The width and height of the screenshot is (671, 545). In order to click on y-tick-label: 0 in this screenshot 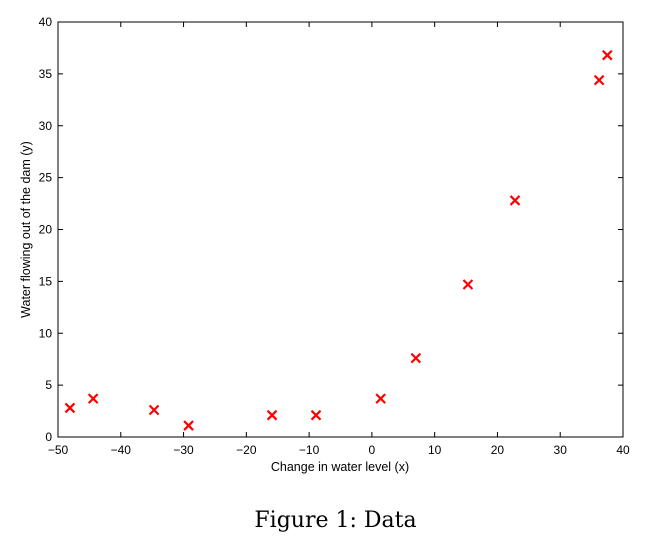, I will do `click(48, 437)`.